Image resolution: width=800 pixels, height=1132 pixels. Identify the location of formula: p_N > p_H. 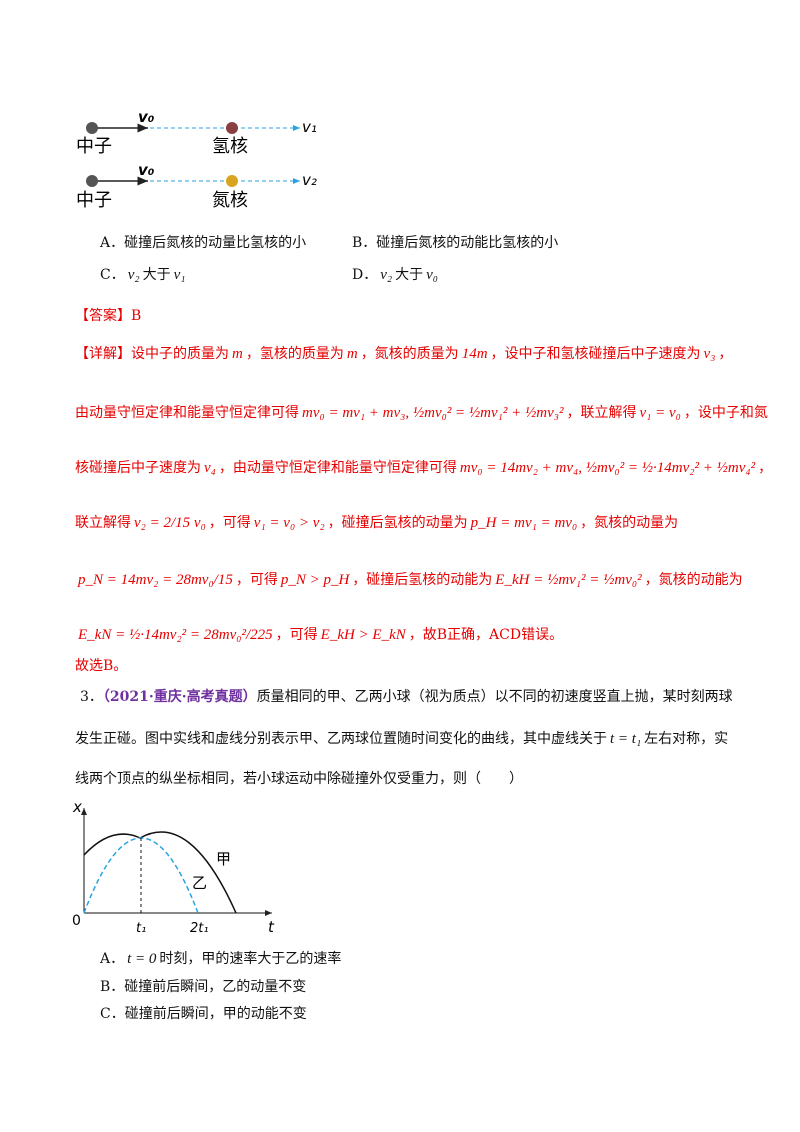
(315, 580).